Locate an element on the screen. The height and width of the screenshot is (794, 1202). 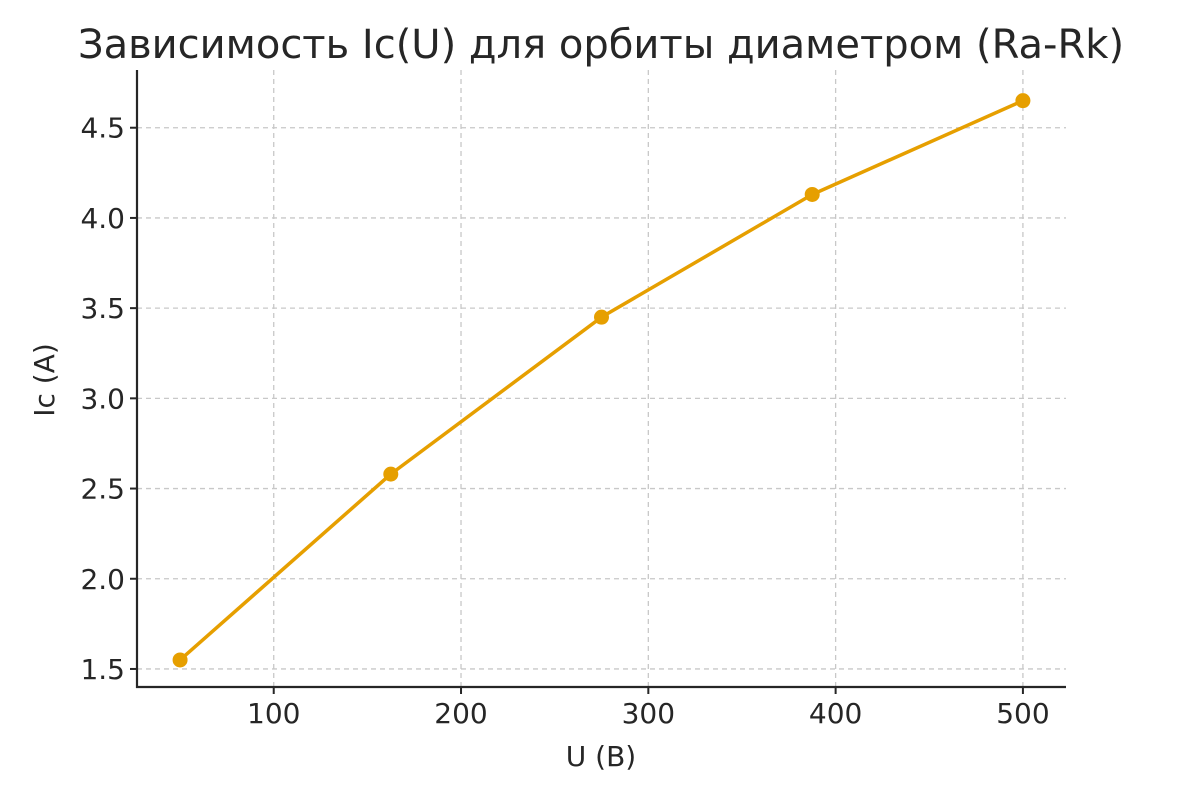
y-tick-label: 1.5 is located at coordinates (102, 669).